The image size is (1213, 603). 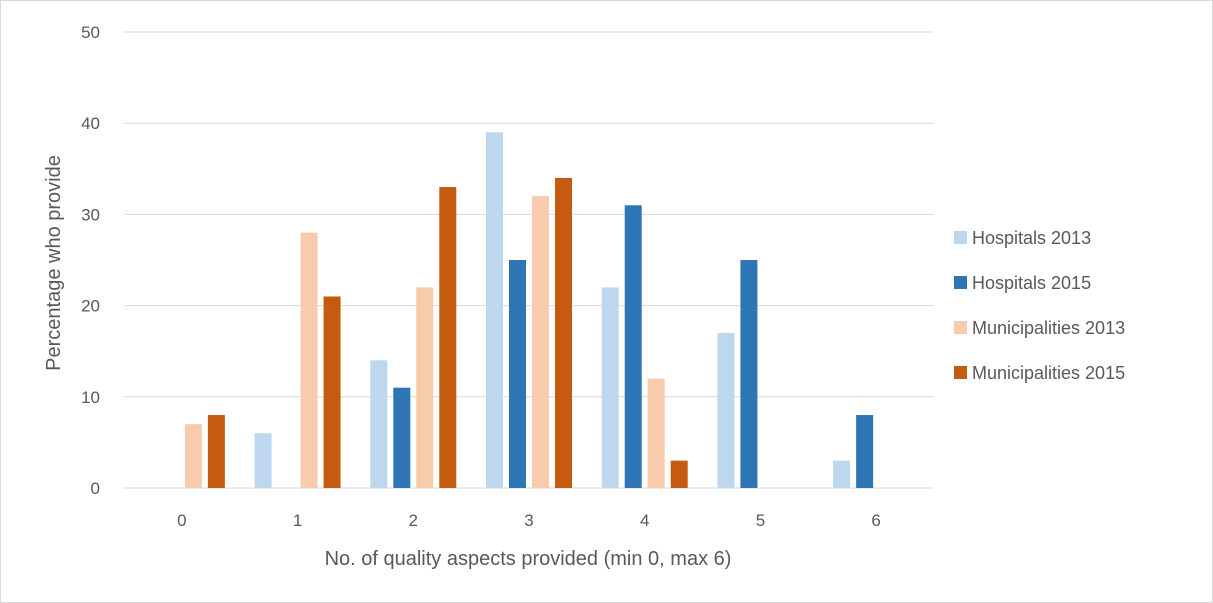 I want to click on x-tick-label: 4, so click(x=644, y=520).